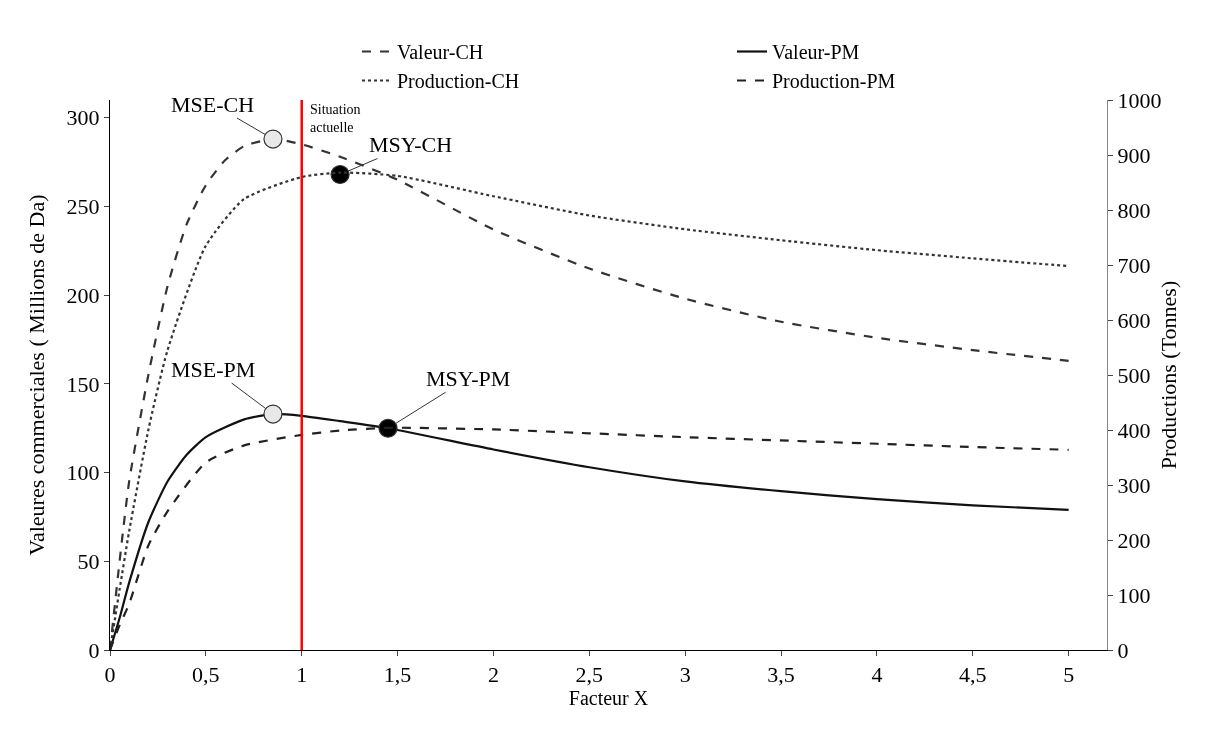 Image resolution: width=1217 pixels, height=735 pixels. What do you see at coordinates (816, 52) in the screenshot?
I see `legend-label: Valeur-PM` at bounding box center [816, 52].